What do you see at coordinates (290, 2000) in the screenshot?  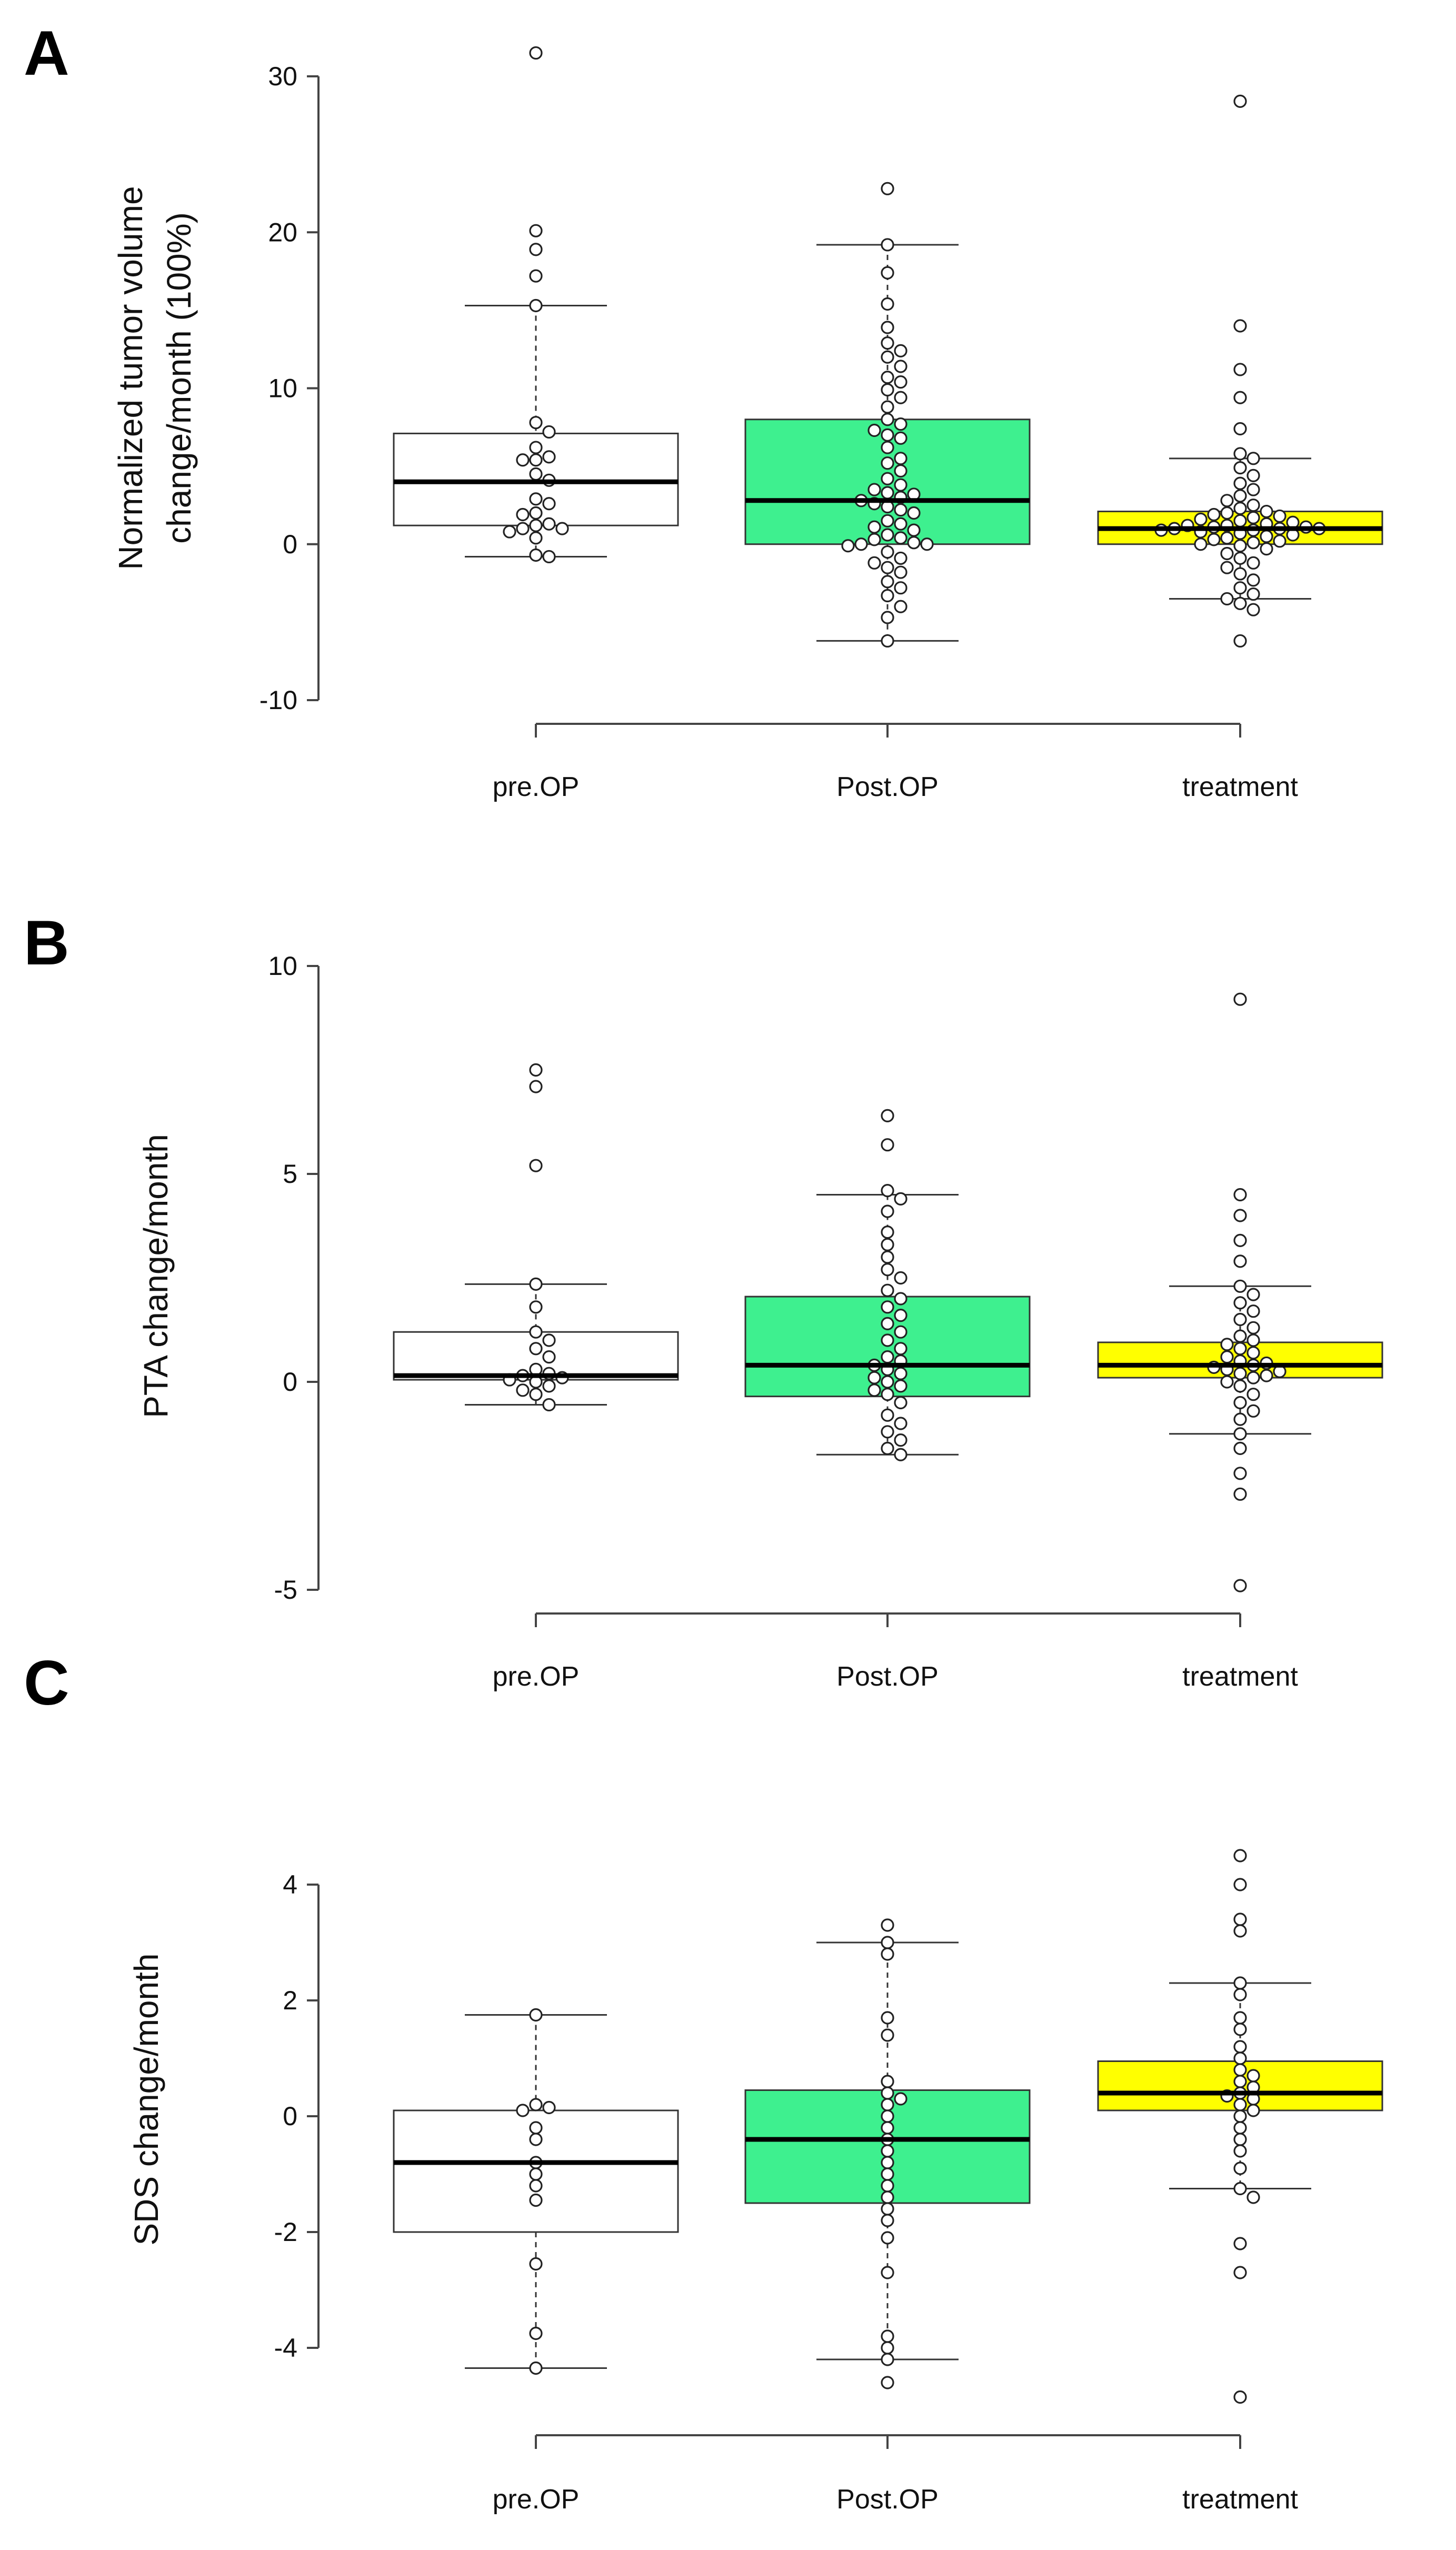 I see `panel-c-y-tick-label: 2` at bounding box center [290, 2000].